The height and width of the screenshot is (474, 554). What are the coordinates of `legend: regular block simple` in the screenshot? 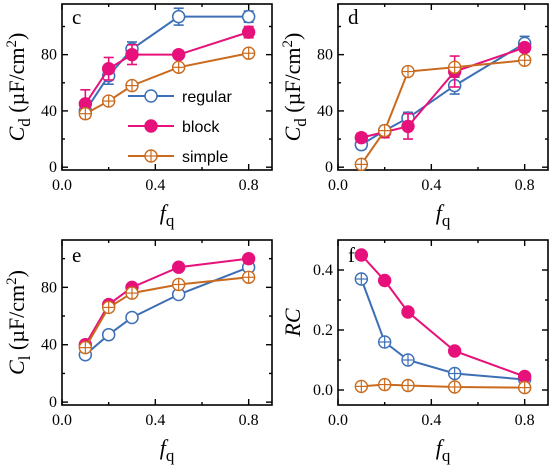 It's located at (180, 127).